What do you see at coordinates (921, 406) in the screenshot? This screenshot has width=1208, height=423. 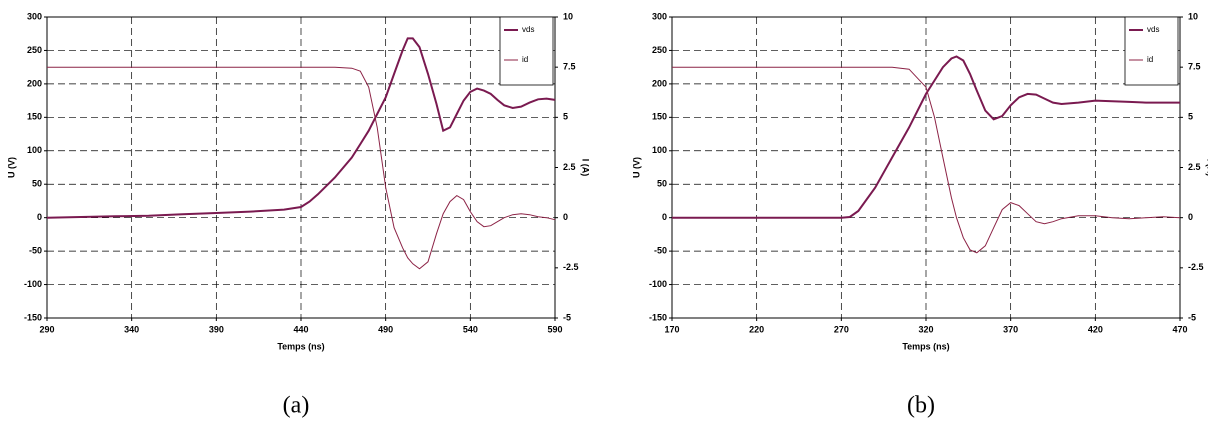 I see `caption: (b)` at bounding box center [921, 406].